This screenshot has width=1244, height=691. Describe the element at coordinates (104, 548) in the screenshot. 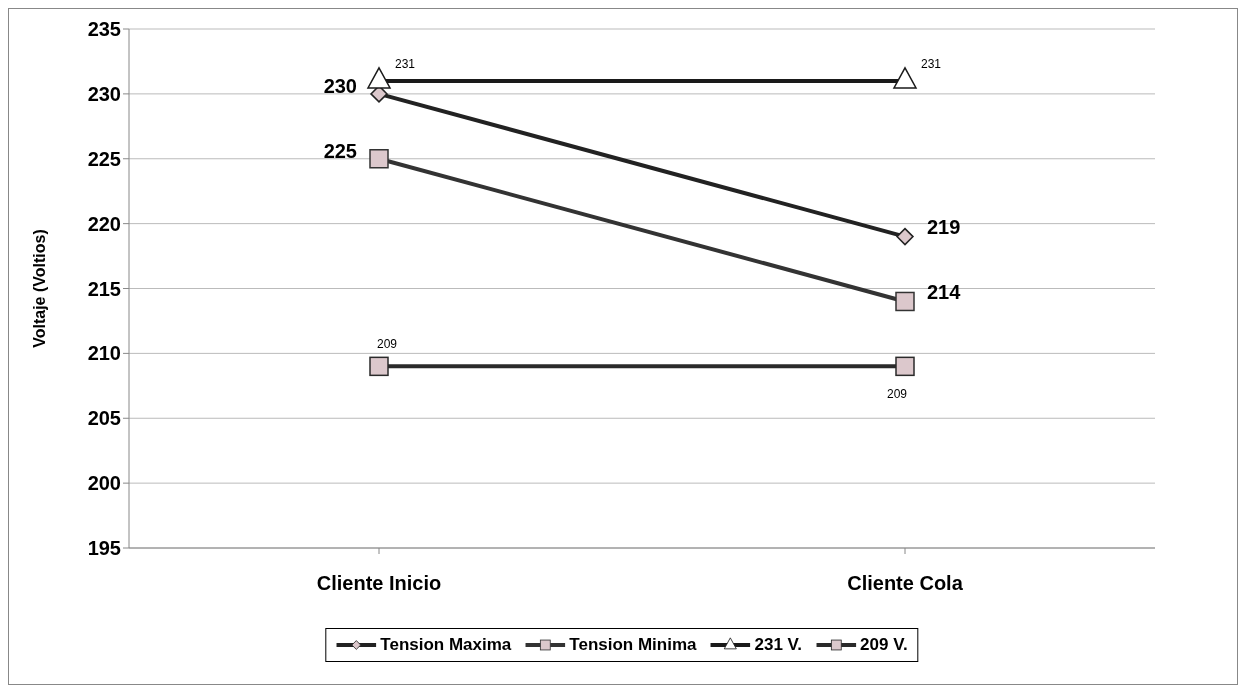

I see `y-tick-label: 195` at that location.